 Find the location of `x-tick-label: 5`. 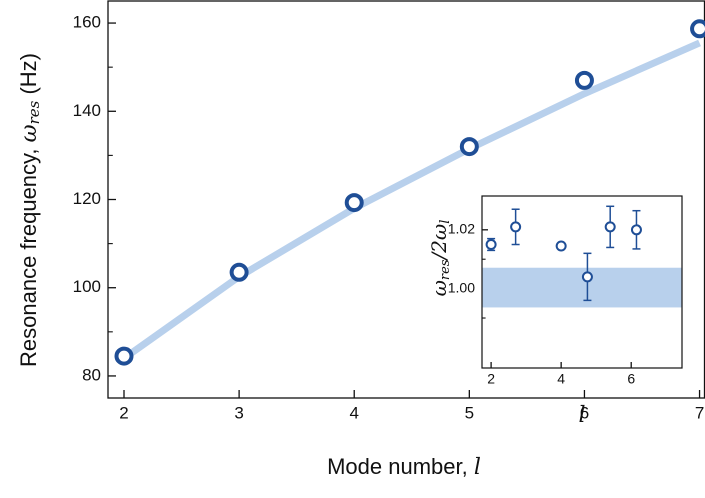

x-tick-label: 5 is located at coordinates (469, 412).